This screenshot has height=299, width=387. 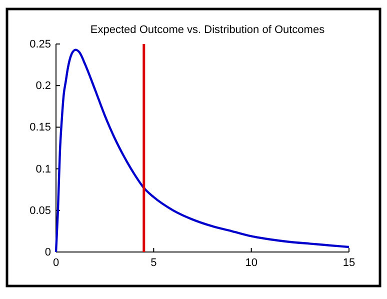 What do you see at coordinates (47, 252) in the screenshot?
I see `y-tick-label: 0` at bounding box center [47, 252].